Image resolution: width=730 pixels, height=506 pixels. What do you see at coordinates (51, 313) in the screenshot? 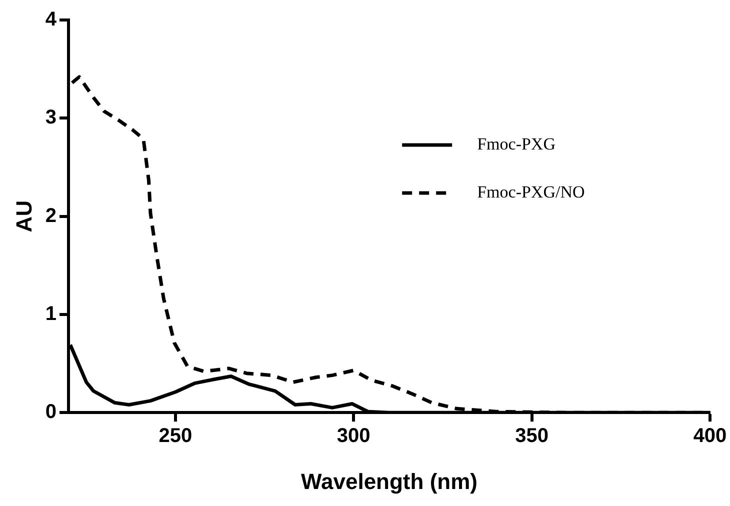
I see `y-tick-label: 1` at bounding box center [51, 313].